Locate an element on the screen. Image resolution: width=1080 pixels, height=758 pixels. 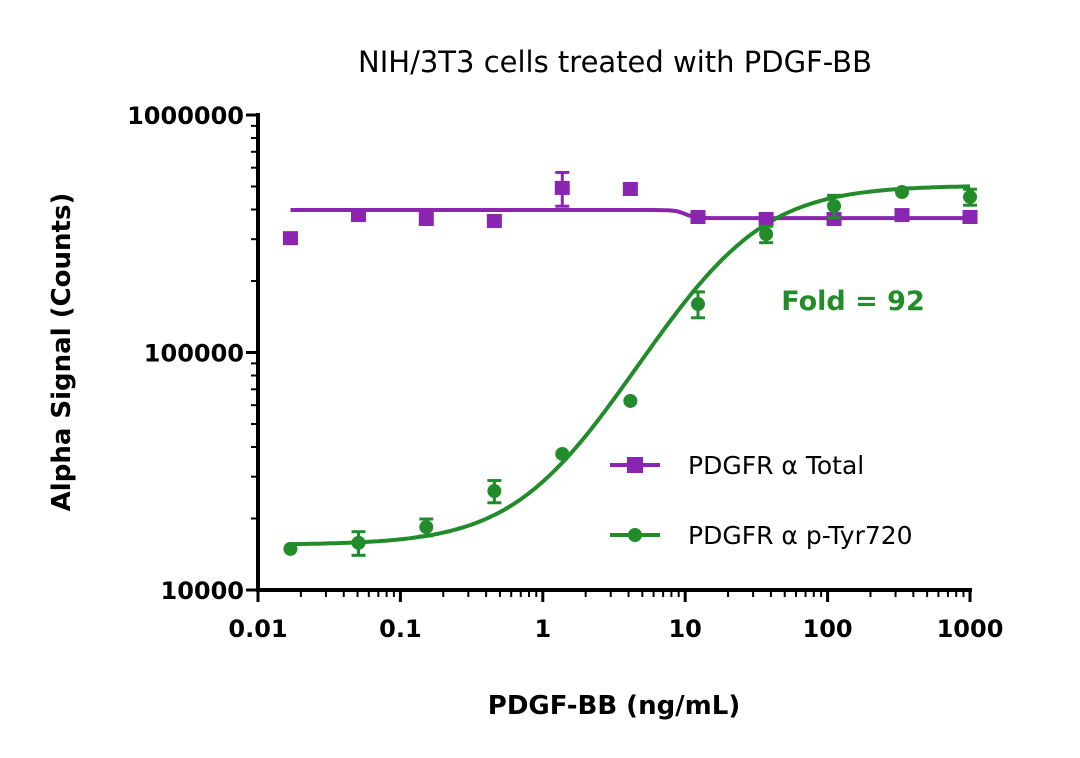
x-axis-label: PDGF-BB (ng/mL) is located at coordinates (614, 706).